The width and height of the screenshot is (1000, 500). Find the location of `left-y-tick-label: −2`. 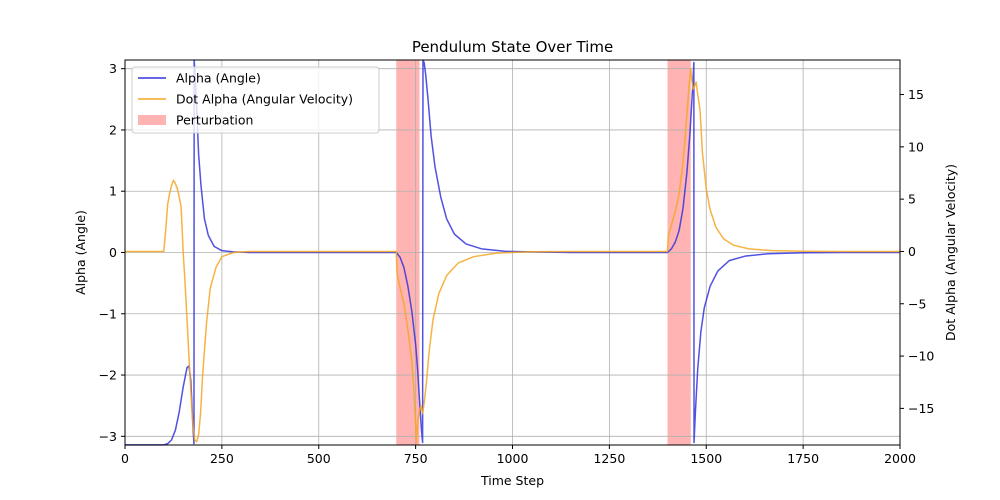

left-y-tick-label: −2 is located at coordinates (108, 375).